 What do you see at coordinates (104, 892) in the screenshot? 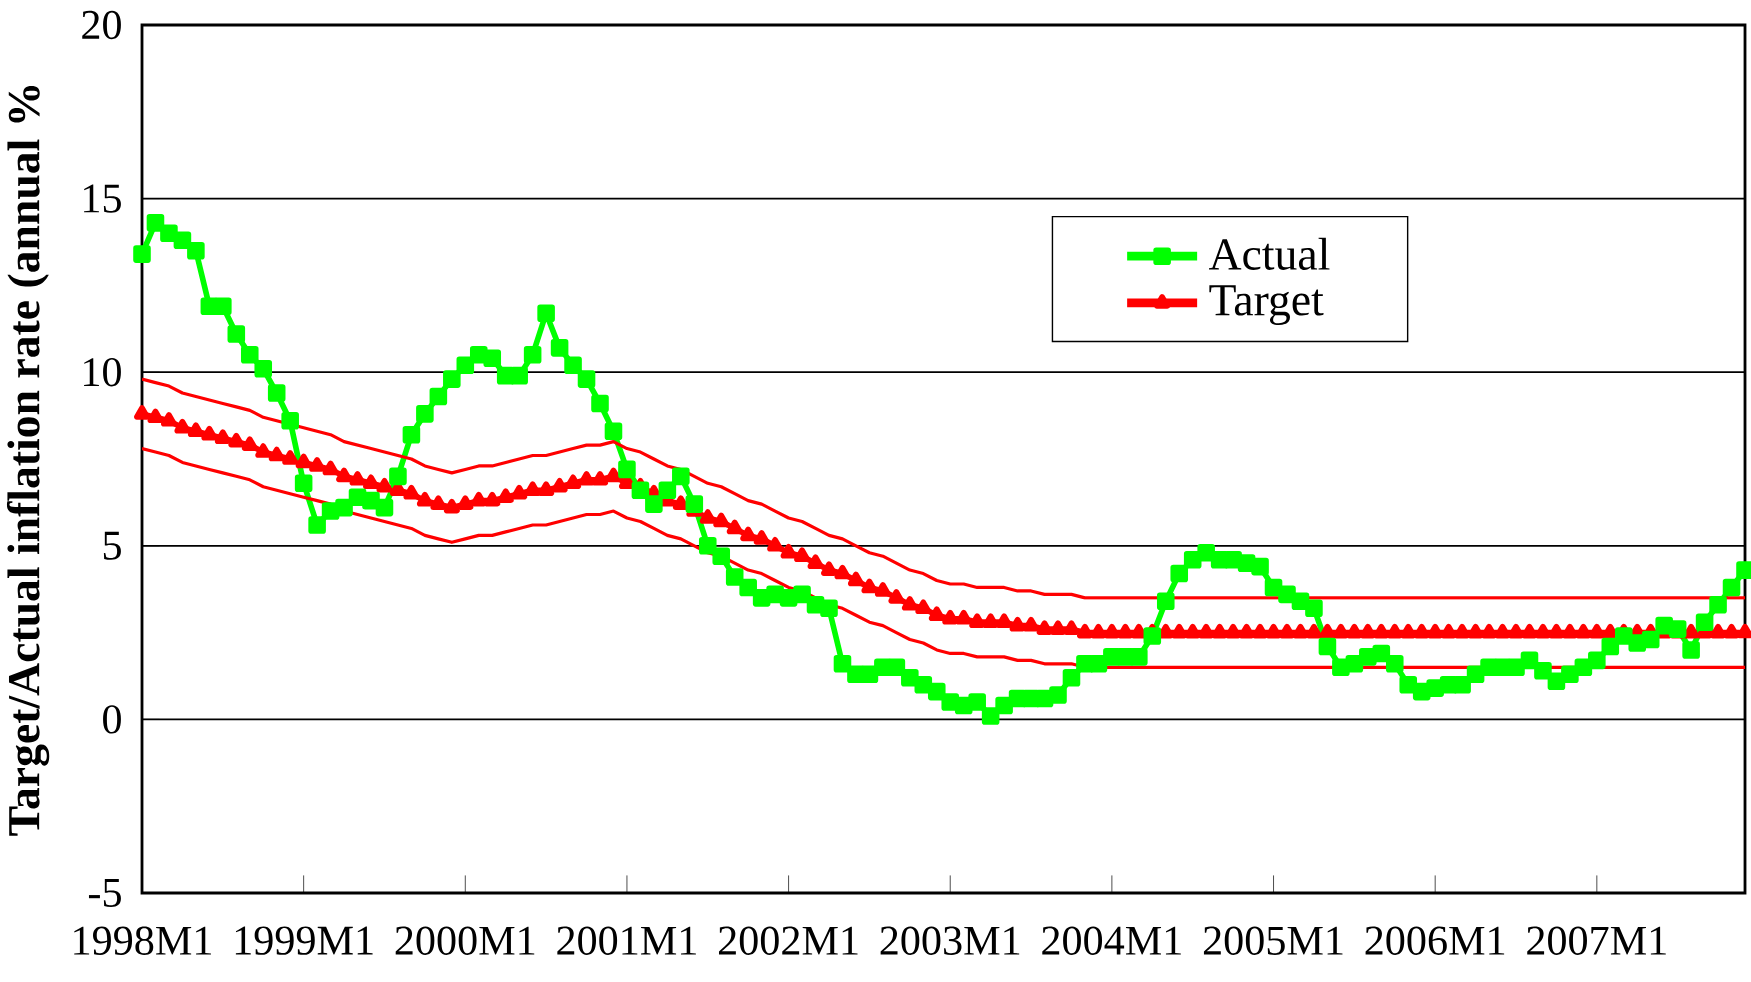
I see `y-tick-label: -5` at bounding box center [104, 892].